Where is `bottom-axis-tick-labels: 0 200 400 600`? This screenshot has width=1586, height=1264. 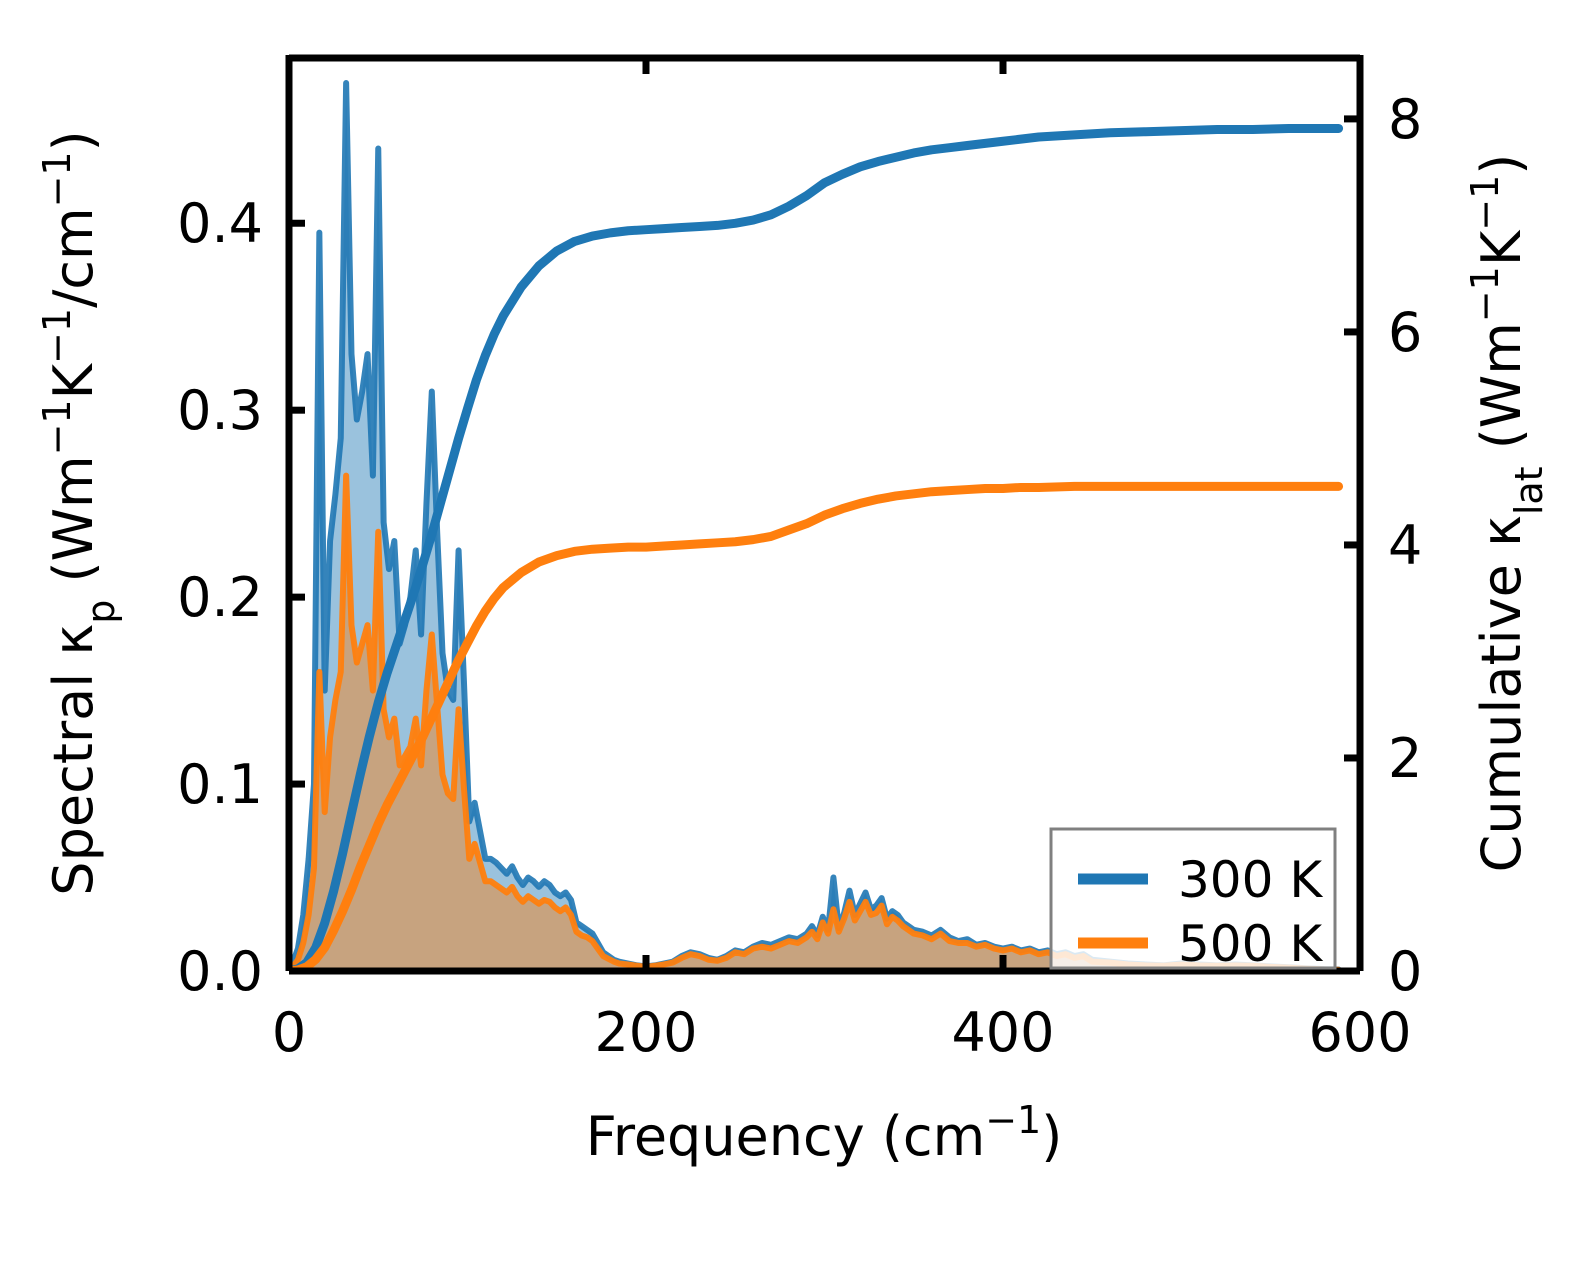 bottom-axis-tick-labels: 0 200 400 600 is located at coordinates (842, 1032).